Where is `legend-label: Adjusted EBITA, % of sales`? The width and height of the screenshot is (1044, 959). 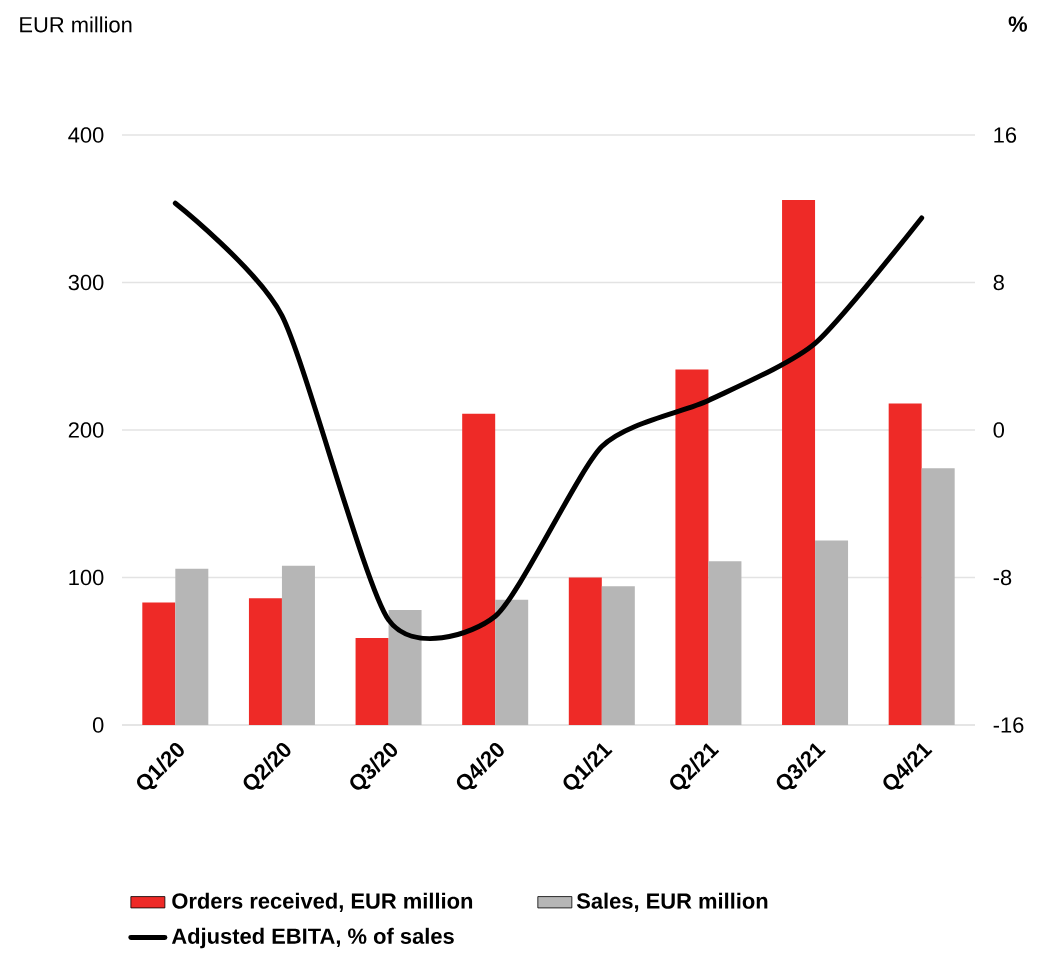 legend-label: Adjusted EBITA, % of sales is located at coordinates (312, 938).